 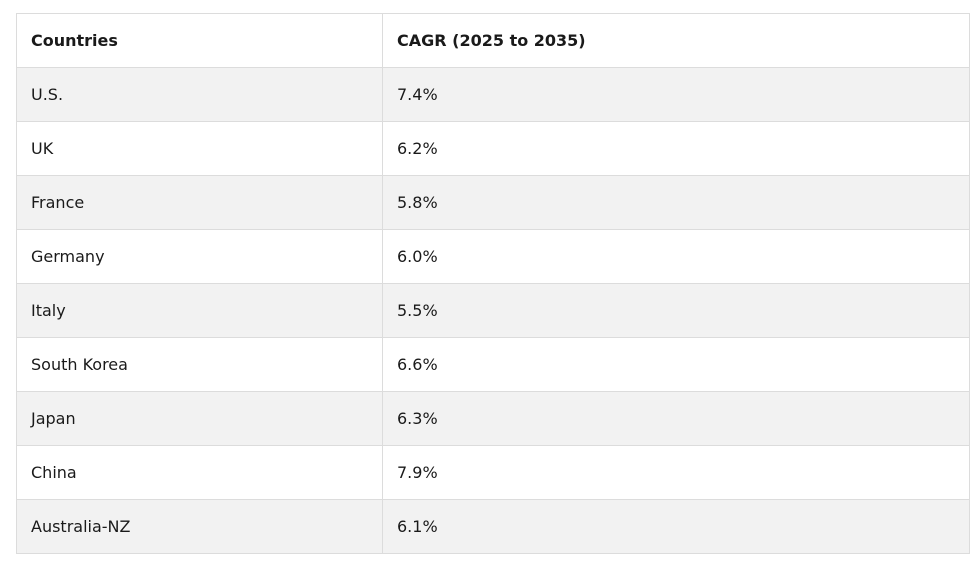 I want to click on cagr-cell: 6.2%, so click(x=676, y=148).